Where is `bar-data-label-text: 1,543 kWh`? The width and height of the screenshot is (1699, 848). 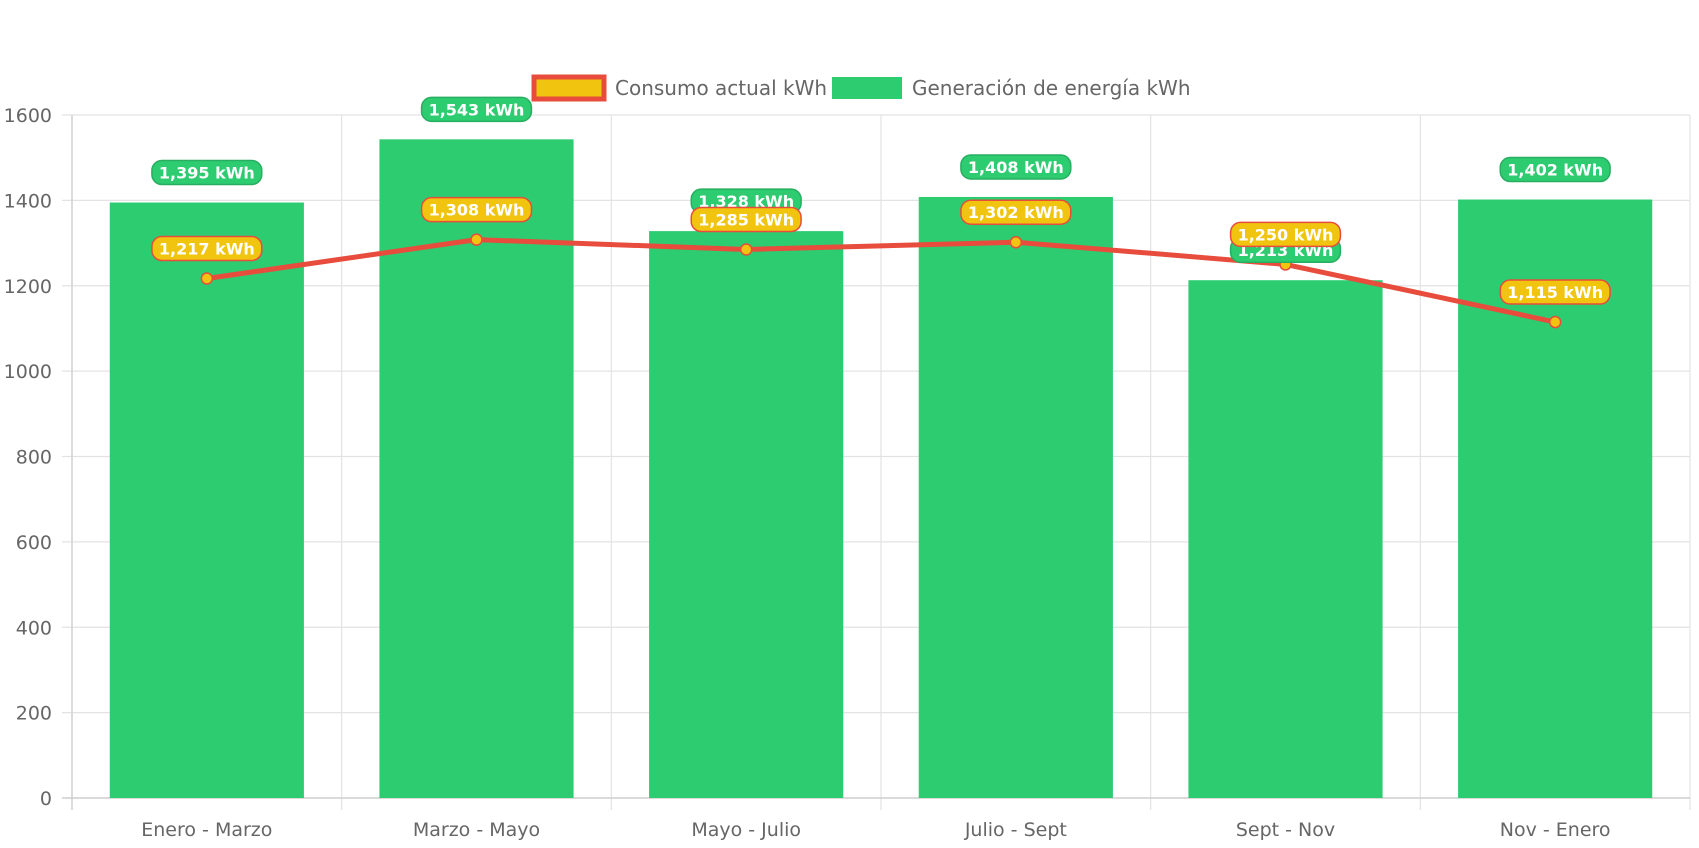
bar-data-label-text: 1,543 kWh is located at coordinates (477, 109).